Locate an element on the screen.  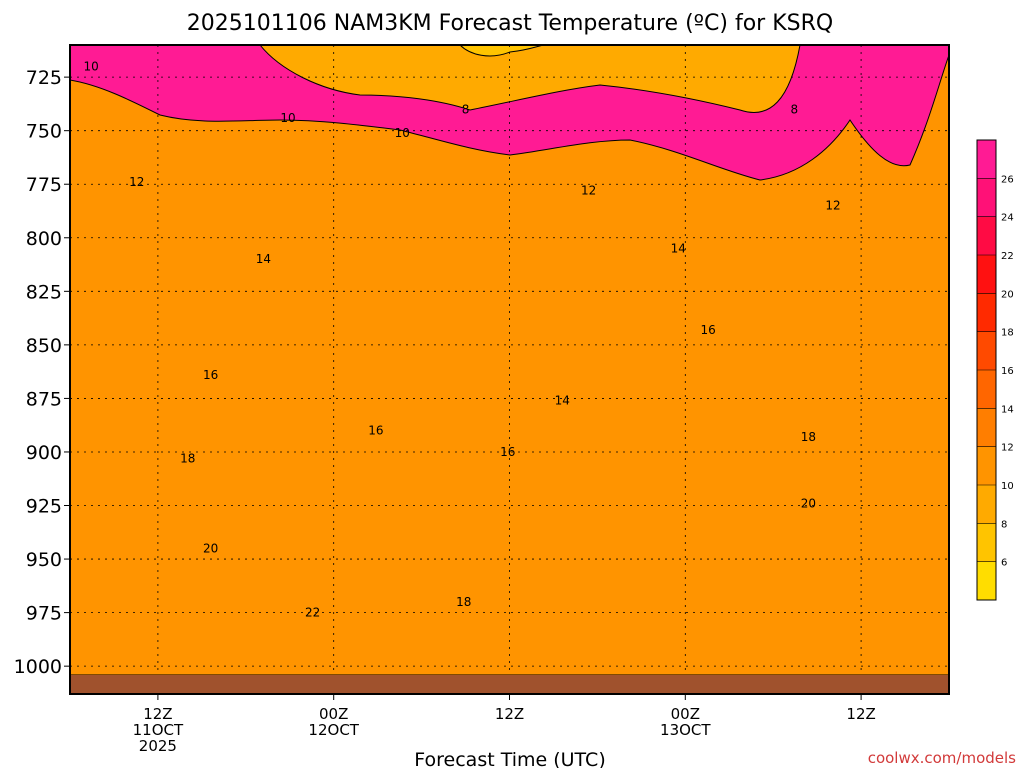
colorbar-tick-label: 8 is located at coordinates (1004, 524).